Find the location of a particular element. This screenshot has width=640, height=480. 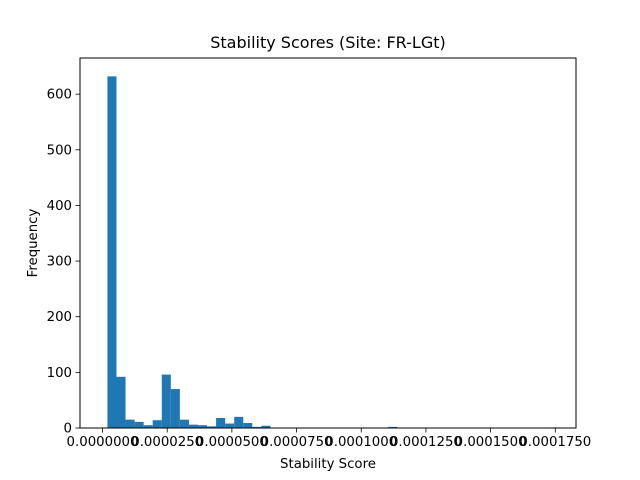

x-tick-label: 0.0000750 is located at coordinates (297, 442).